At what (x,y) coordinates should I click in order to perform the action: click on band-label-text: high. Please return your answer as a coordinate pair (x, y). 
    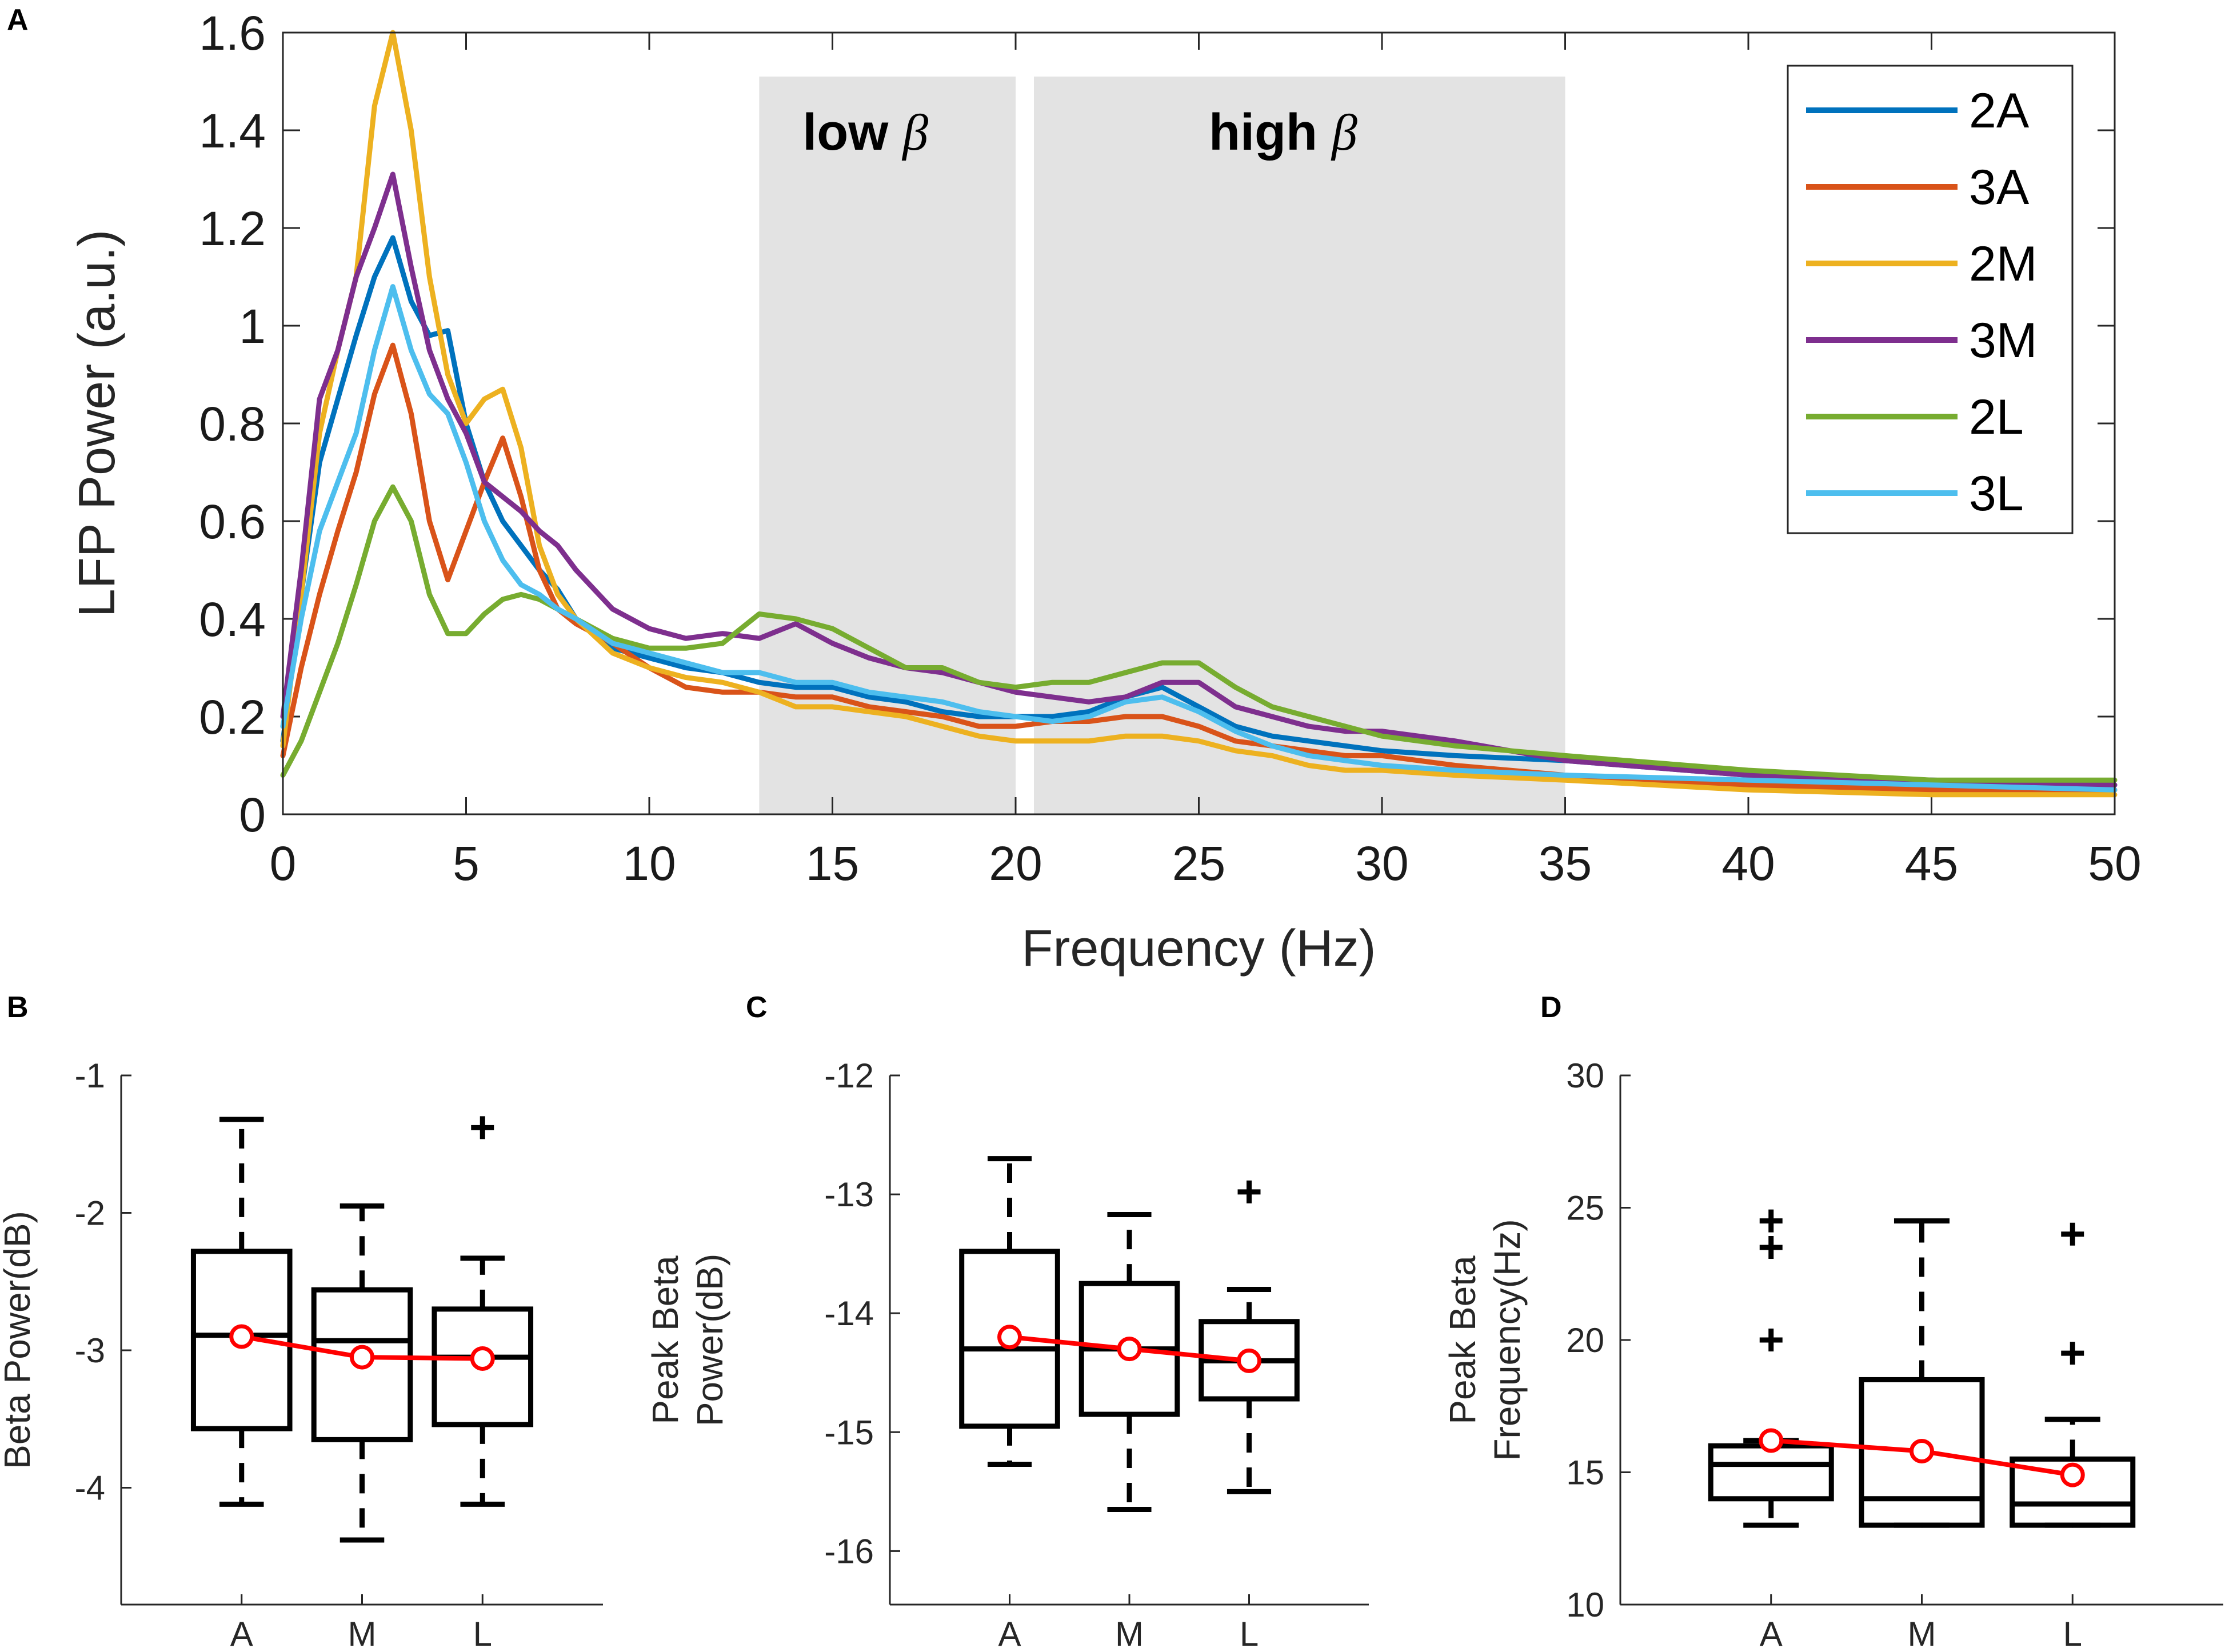
    Looking at the image, I should click on (1270, 132).